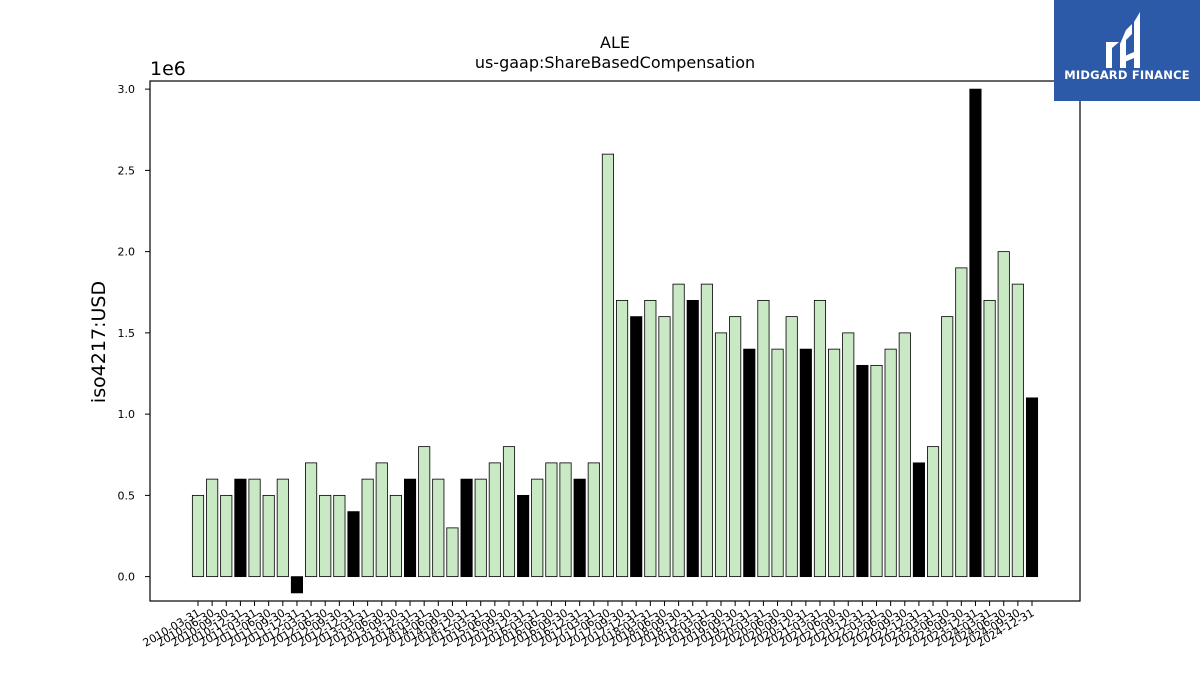 The width and height of the screenshot is (1200, 675). I want to click on y-tick-label: 1.0, so click(127, 414).